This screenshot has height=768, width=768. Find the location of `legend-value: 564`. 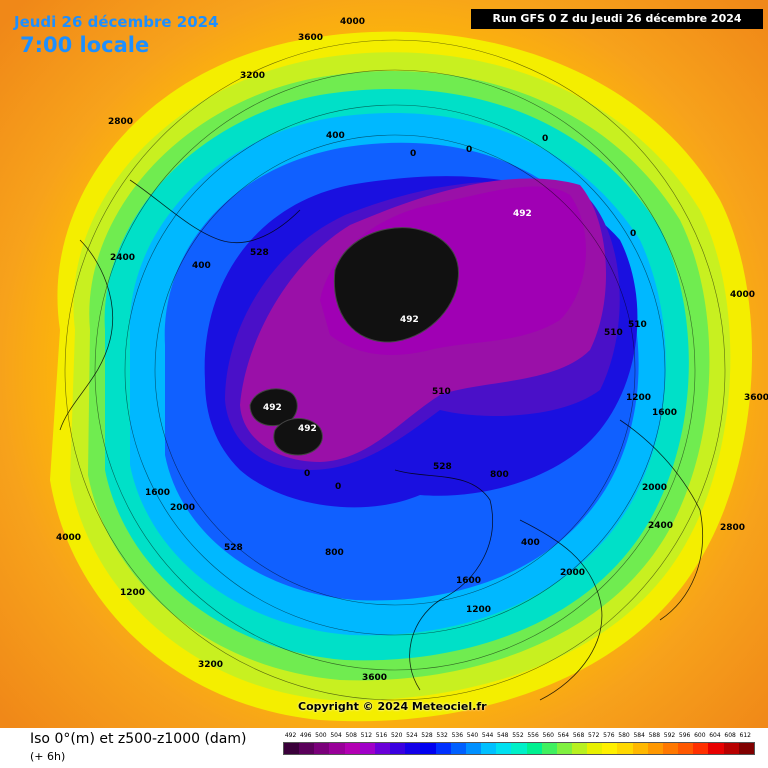

legend-value: 564 is located at coordinates (563, 735).